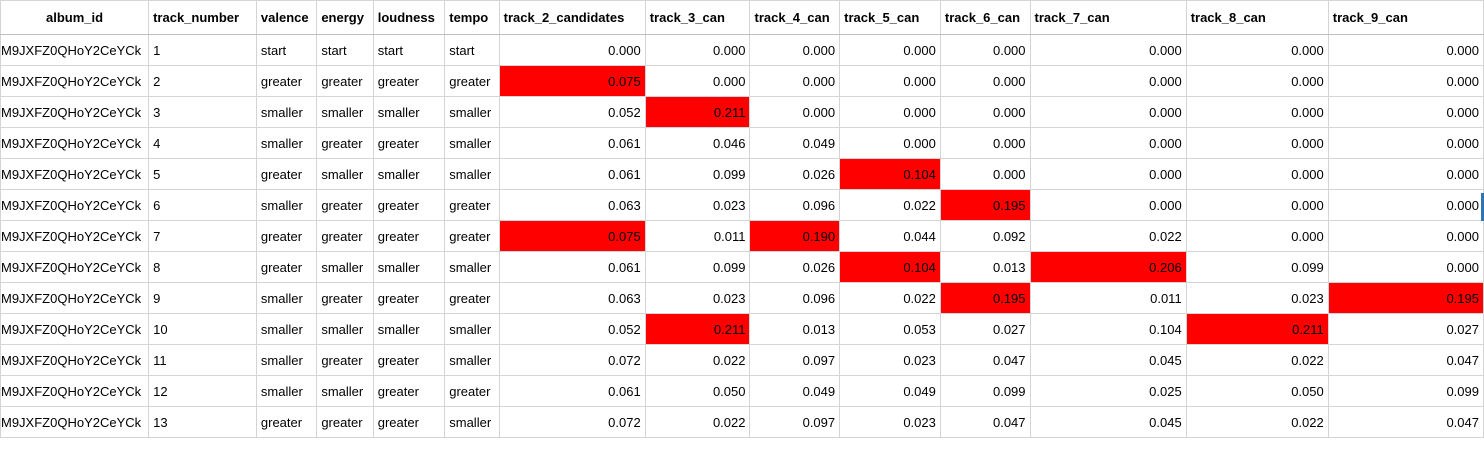  Describe the element at coordinates (795, 298) in the screenshot. I see `table-cell: 0.096` at that location.